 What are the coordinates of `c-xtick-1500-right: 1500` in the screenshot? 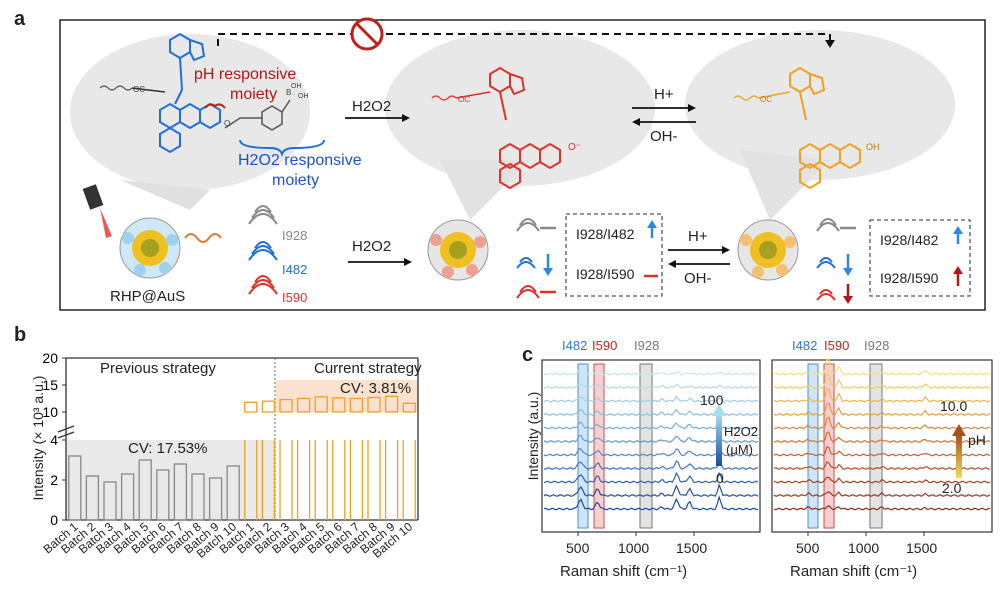 It's located at (922, 548).